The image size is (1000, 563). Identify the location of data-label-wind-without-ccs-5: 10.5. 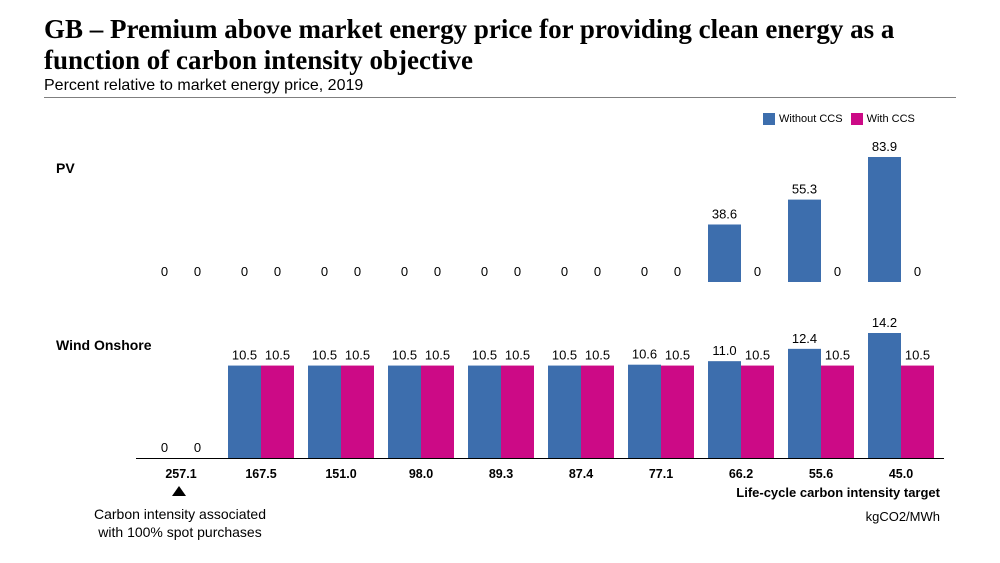
(564, 355).